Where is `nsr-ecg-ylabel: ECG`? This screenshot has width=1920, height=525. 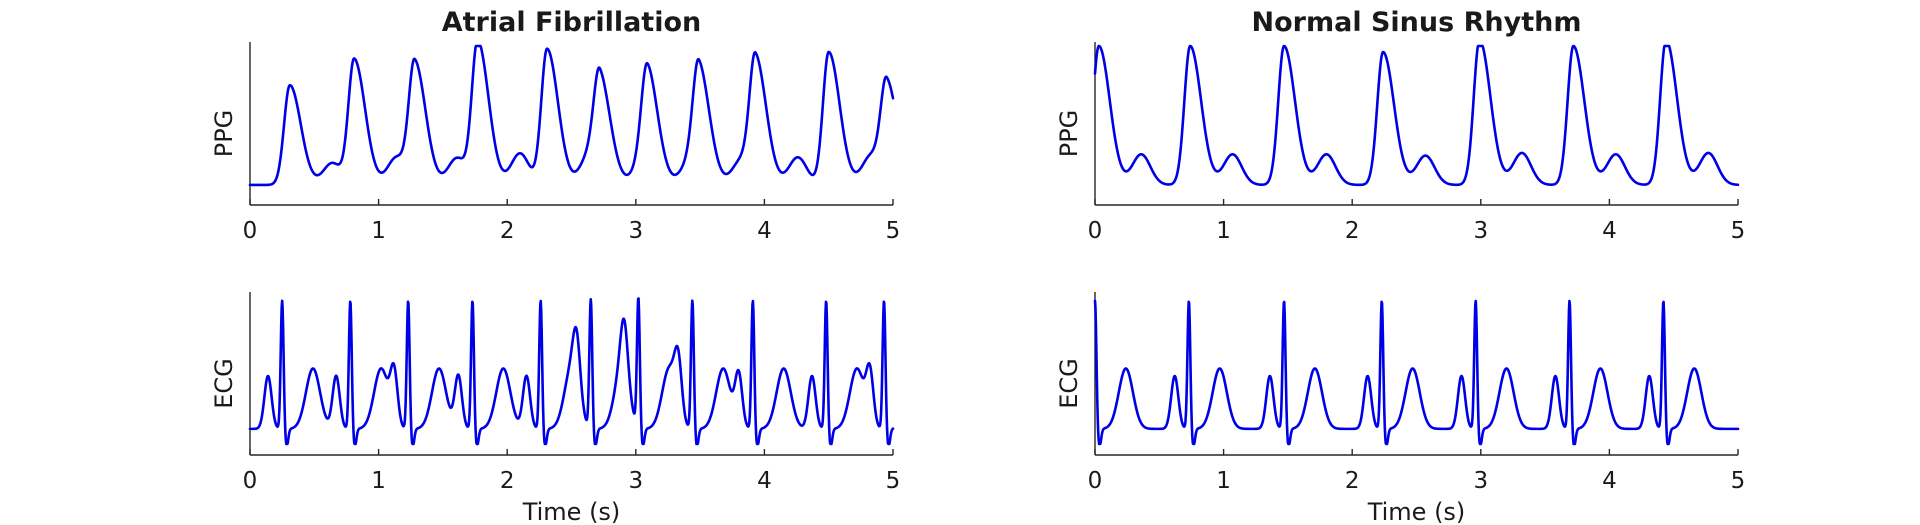 nsr-ecg-ylabel: ECG is located at coordinates (1069, 383).